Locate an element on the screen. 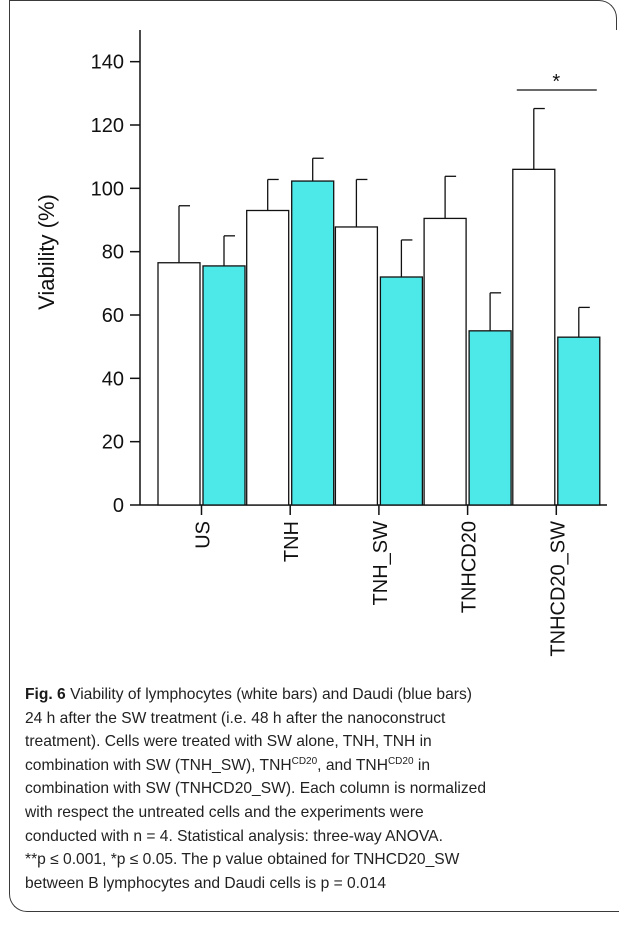  significance-label: * is located at coordinates (556, 82).